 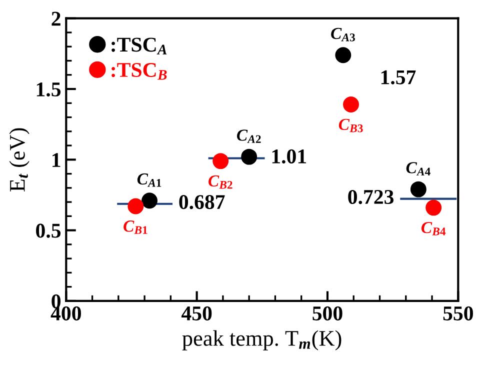 I want to click on data-label: C$_{B1}$, so click(x=136, y=227).